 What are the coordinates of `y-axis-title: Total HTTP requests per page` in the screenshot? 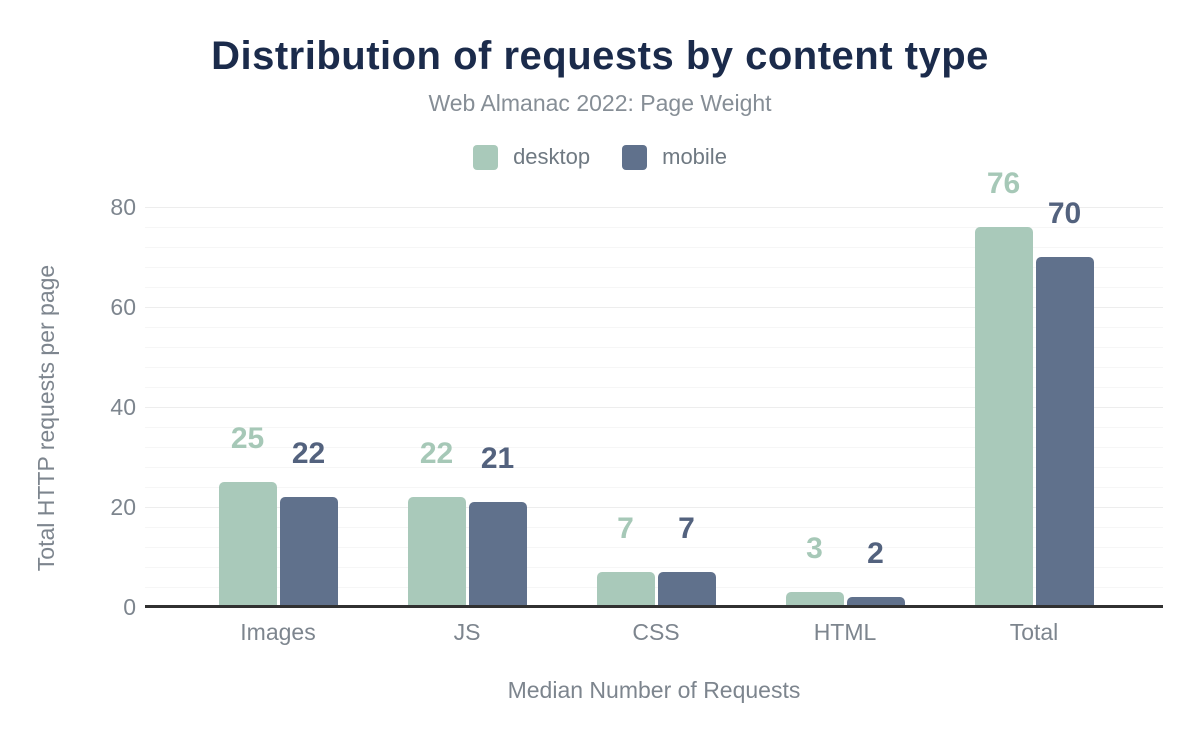 It's located at (46, 418).